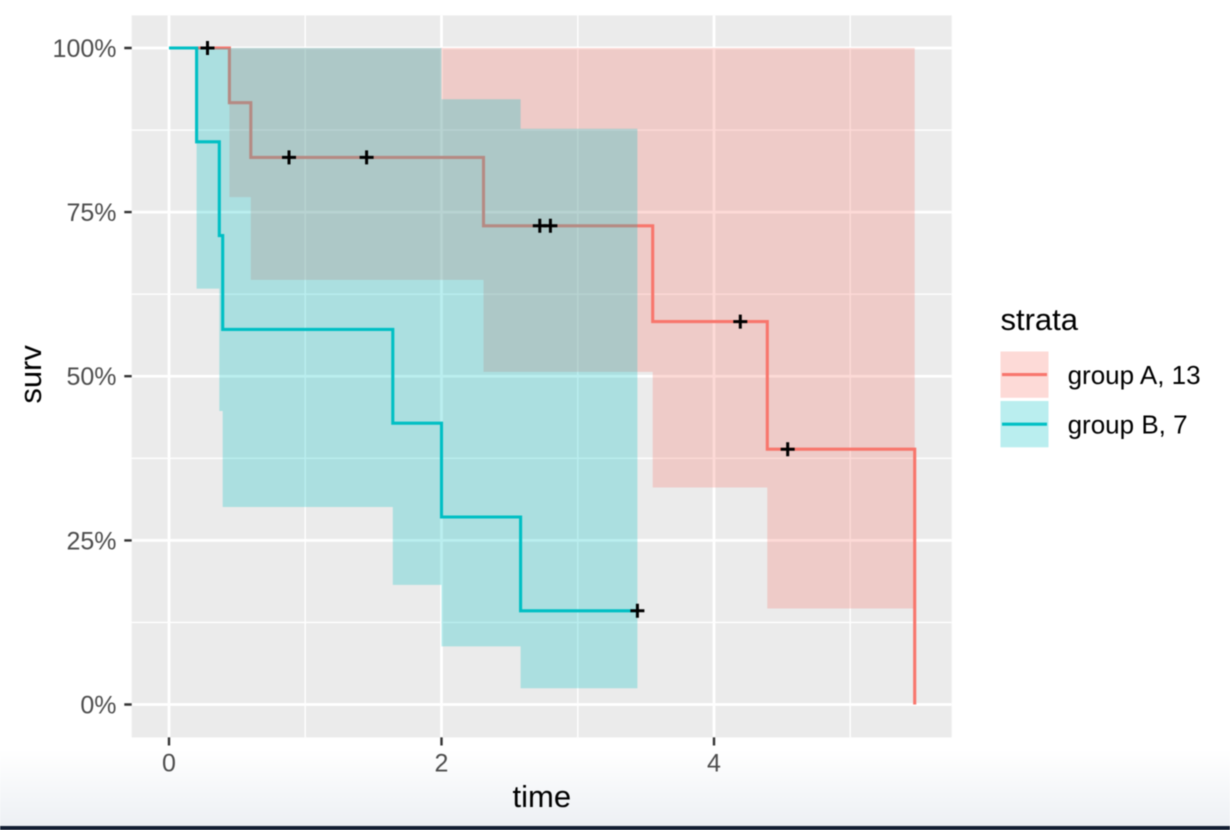  Describe the element at coordinates (714, 764) in the screenshot. I see `svg-text: 4` at that location.